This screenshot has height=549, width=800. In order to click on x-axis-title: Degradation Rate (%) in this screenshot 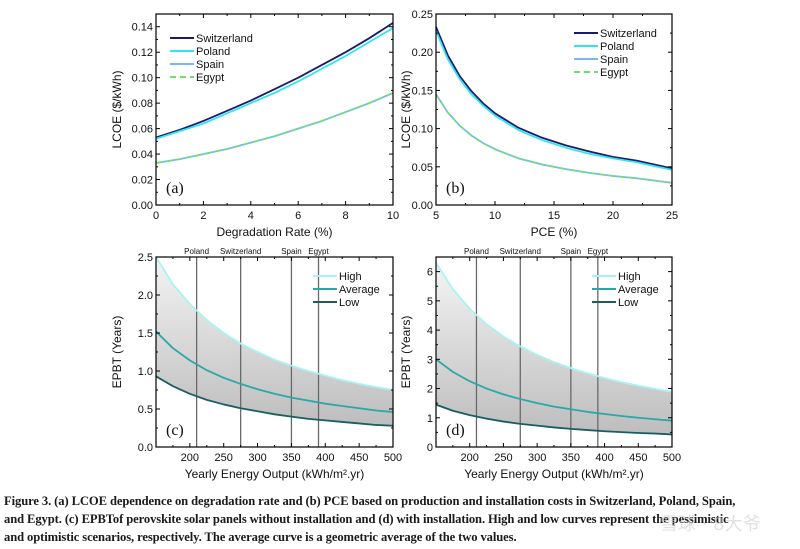, I will do `click(274, 232)`.